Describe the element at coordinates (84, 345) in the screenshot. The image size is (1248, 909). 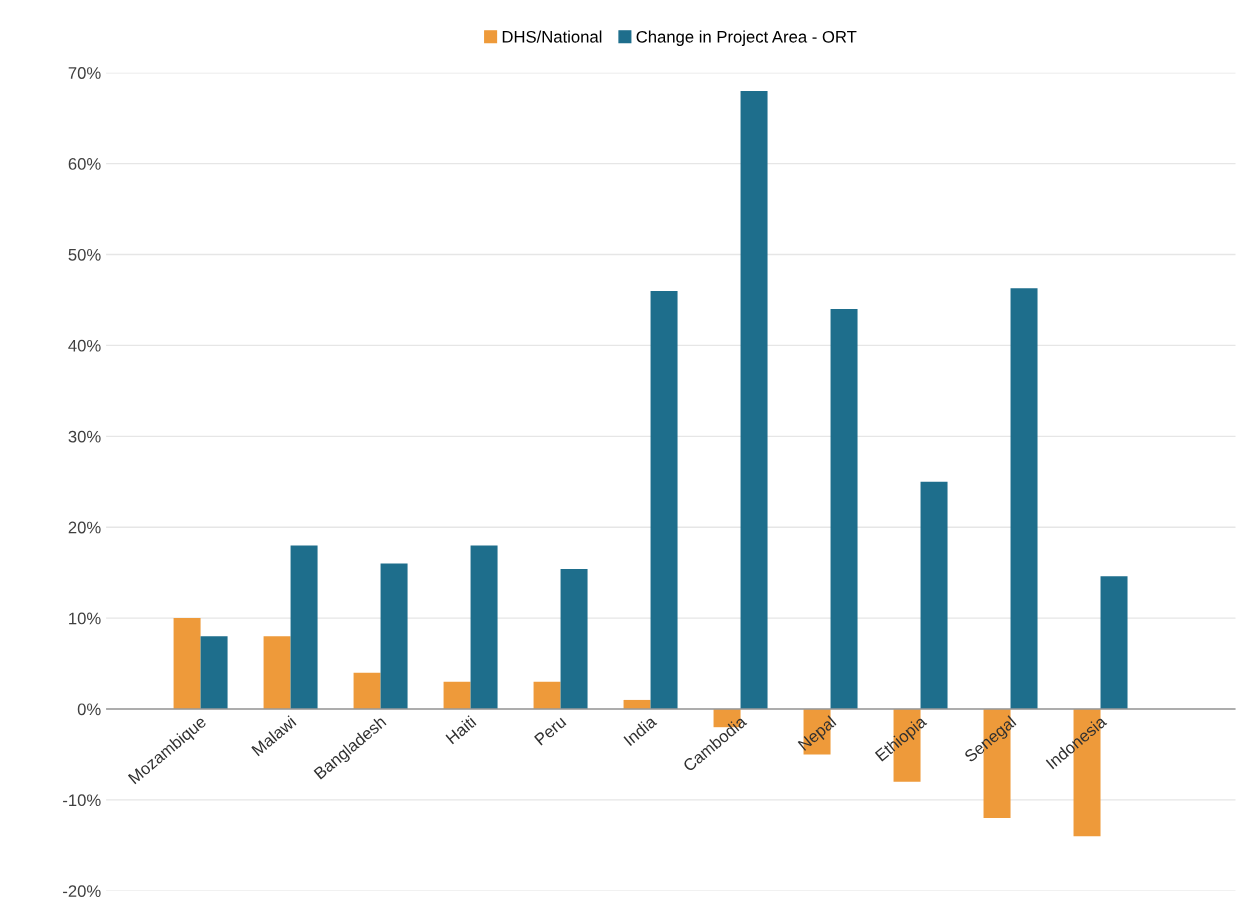
I see `y-tick-label: 40%` at that location.